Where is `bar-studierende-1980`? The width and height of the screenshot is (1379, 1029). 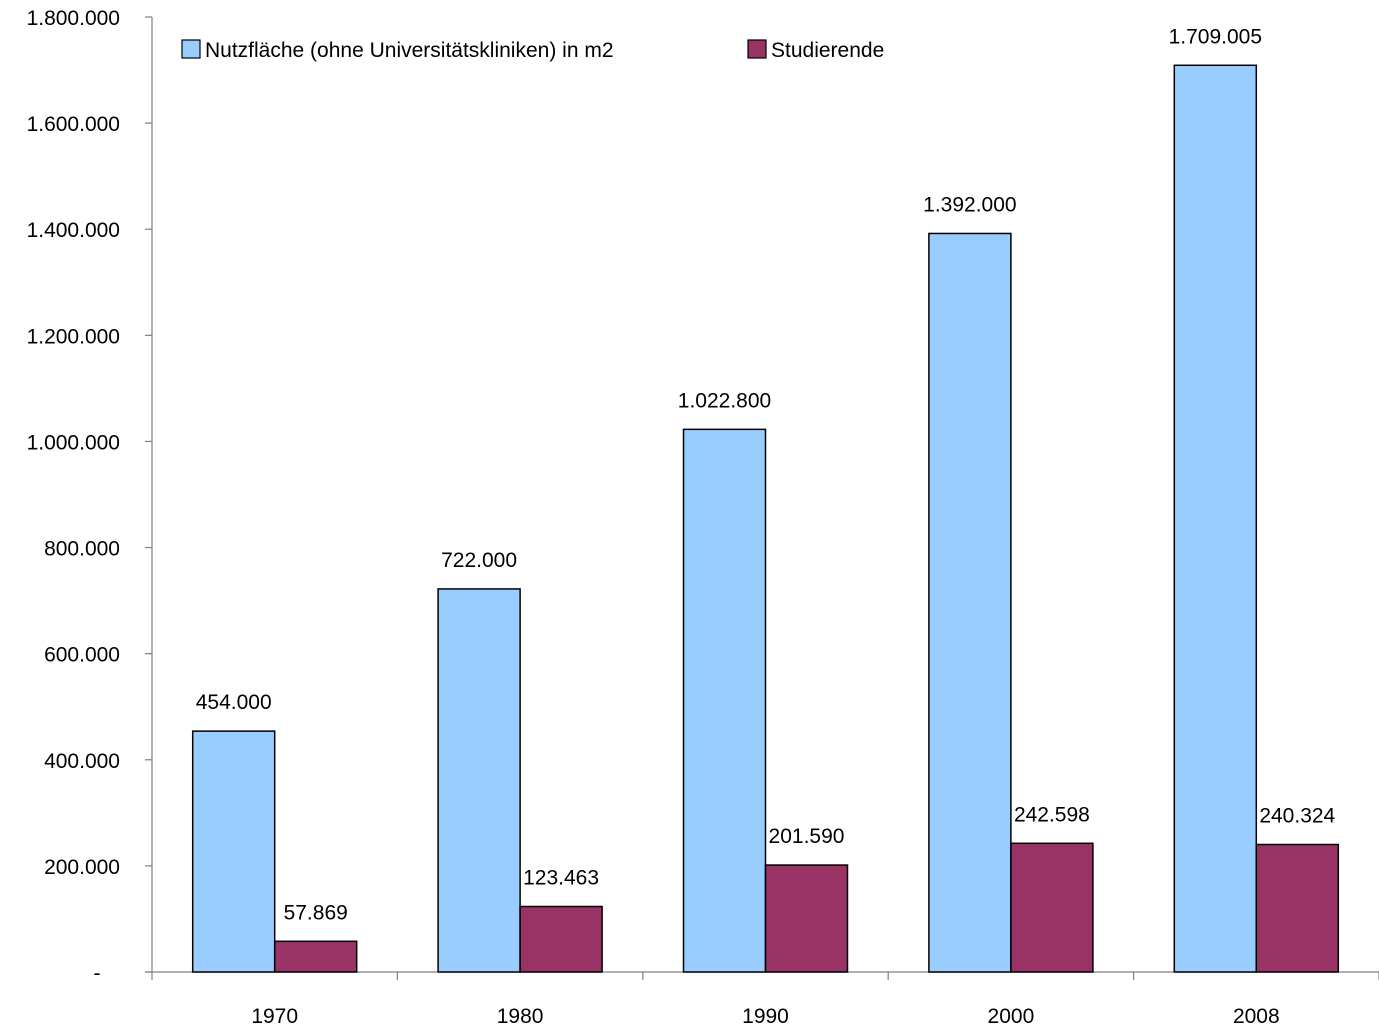 bar-studierende-1980 is located at coordinates (561, 939).